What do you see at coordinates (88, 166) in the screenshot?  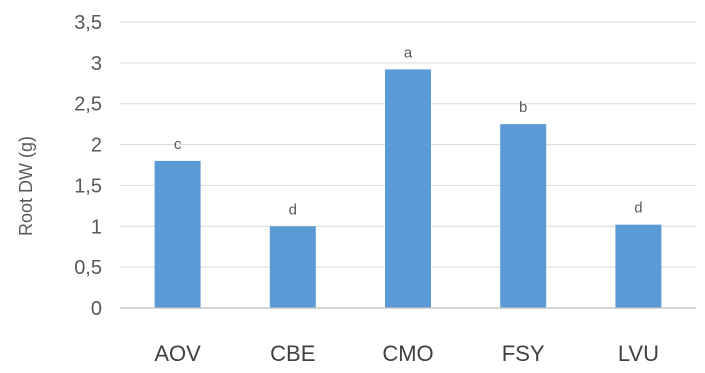 I see `y-axis-ticks: 0 0,5 1 1,5 2 2,5 3 3,5` at bounding box center [88, 166].